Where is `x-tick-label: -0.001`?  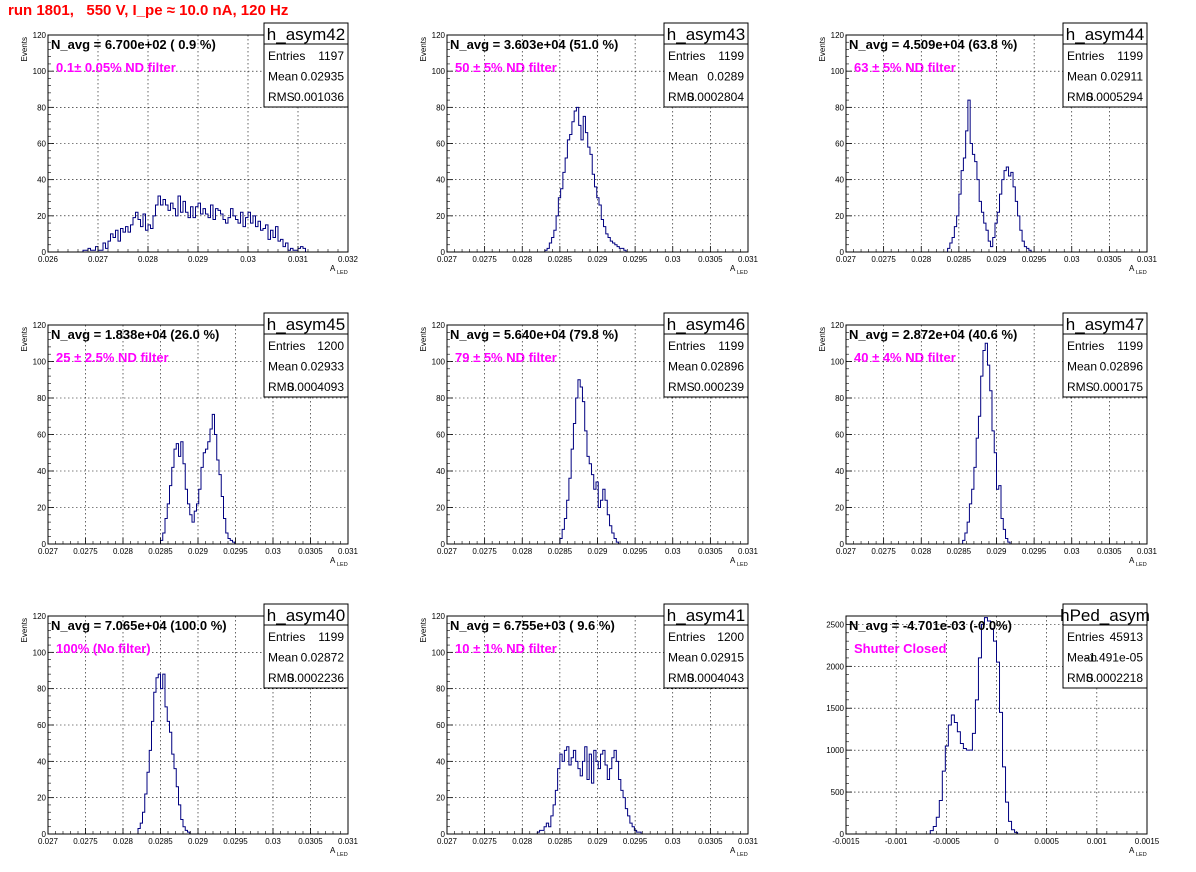
x-tick-label: -0.001 is located at coordinates (896, 841).